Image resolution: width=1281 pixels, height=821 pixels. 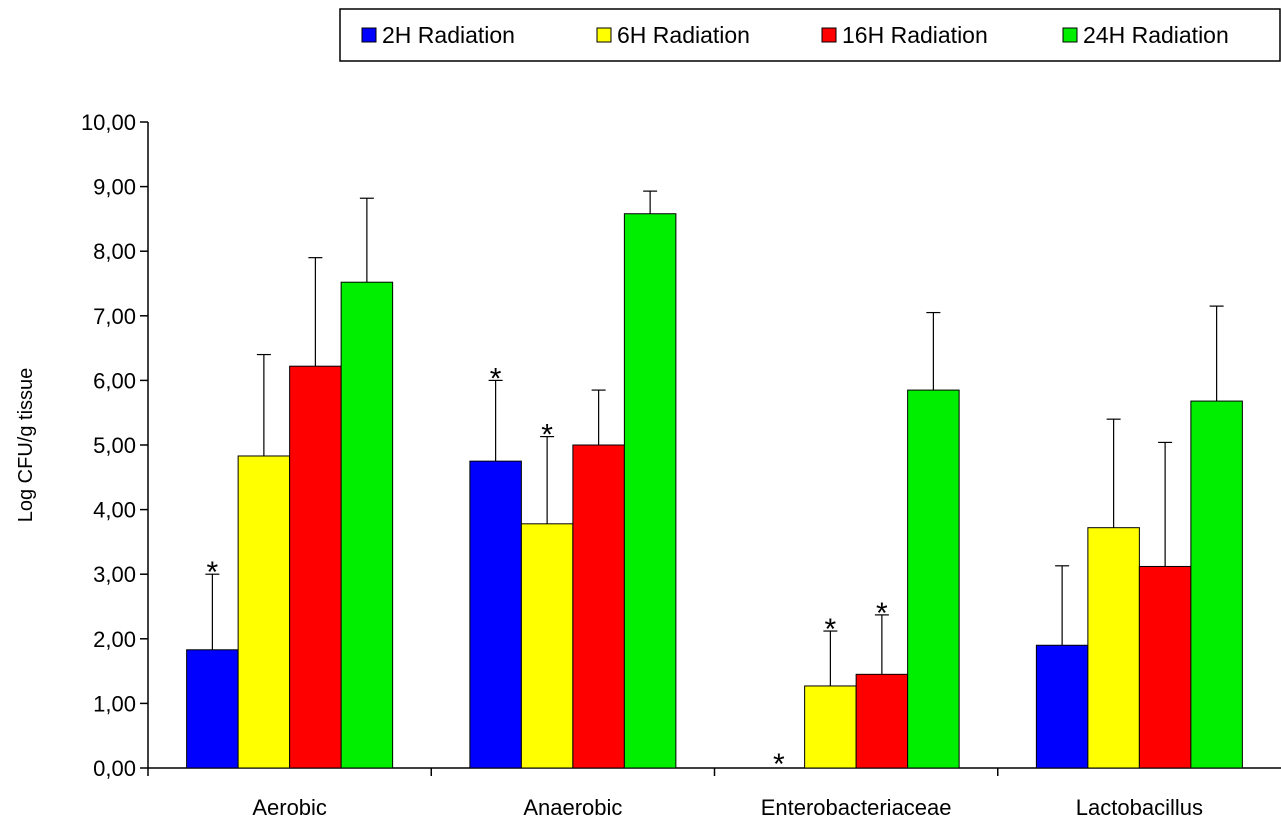 What do you see at coordinates (114, 768) in the screenshot?
I see `y-tick-label: 0,00` at bounding box center [114, 768].